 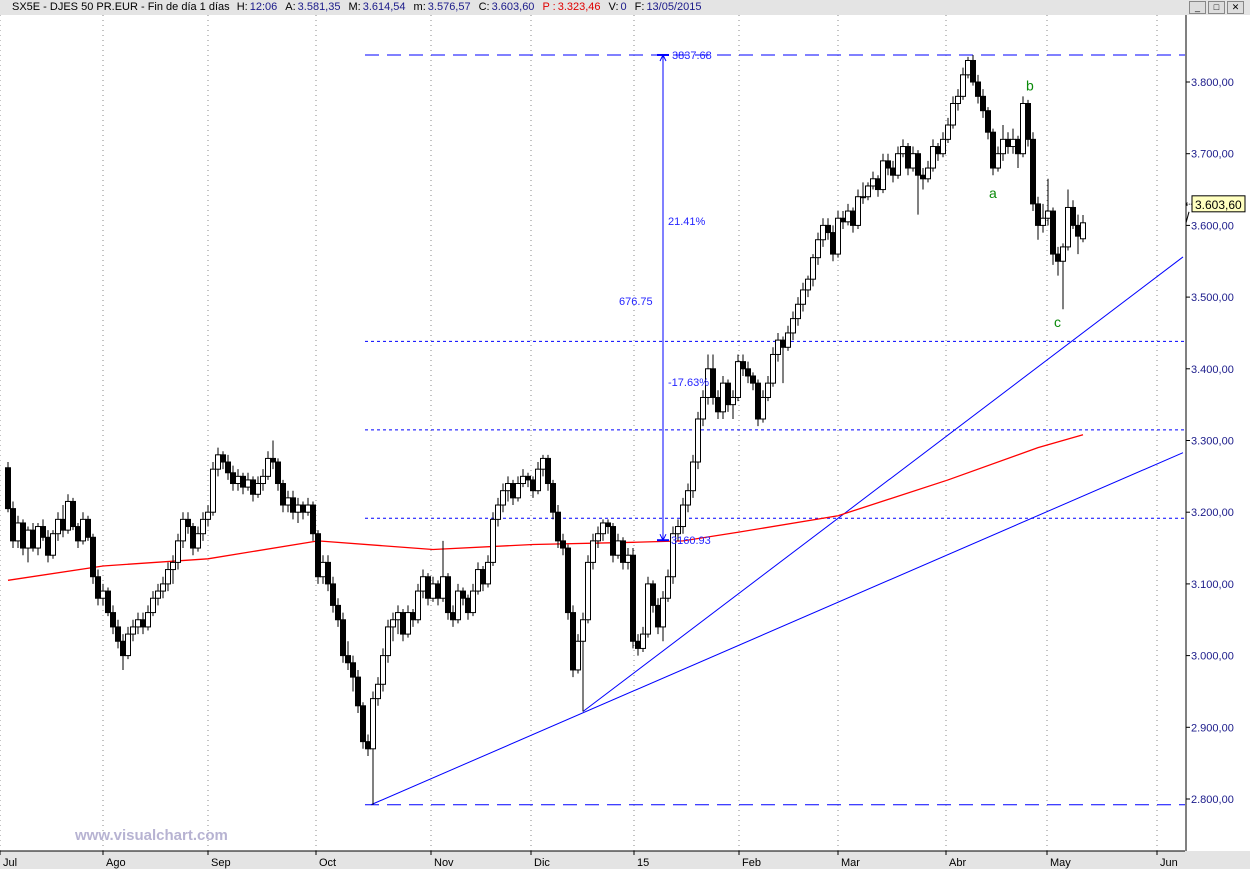 What do you see at coordinates (1212, 657) in the screenshot?
I see `y-tick-label: 3.000,00` at bounding box center [1212, 657].